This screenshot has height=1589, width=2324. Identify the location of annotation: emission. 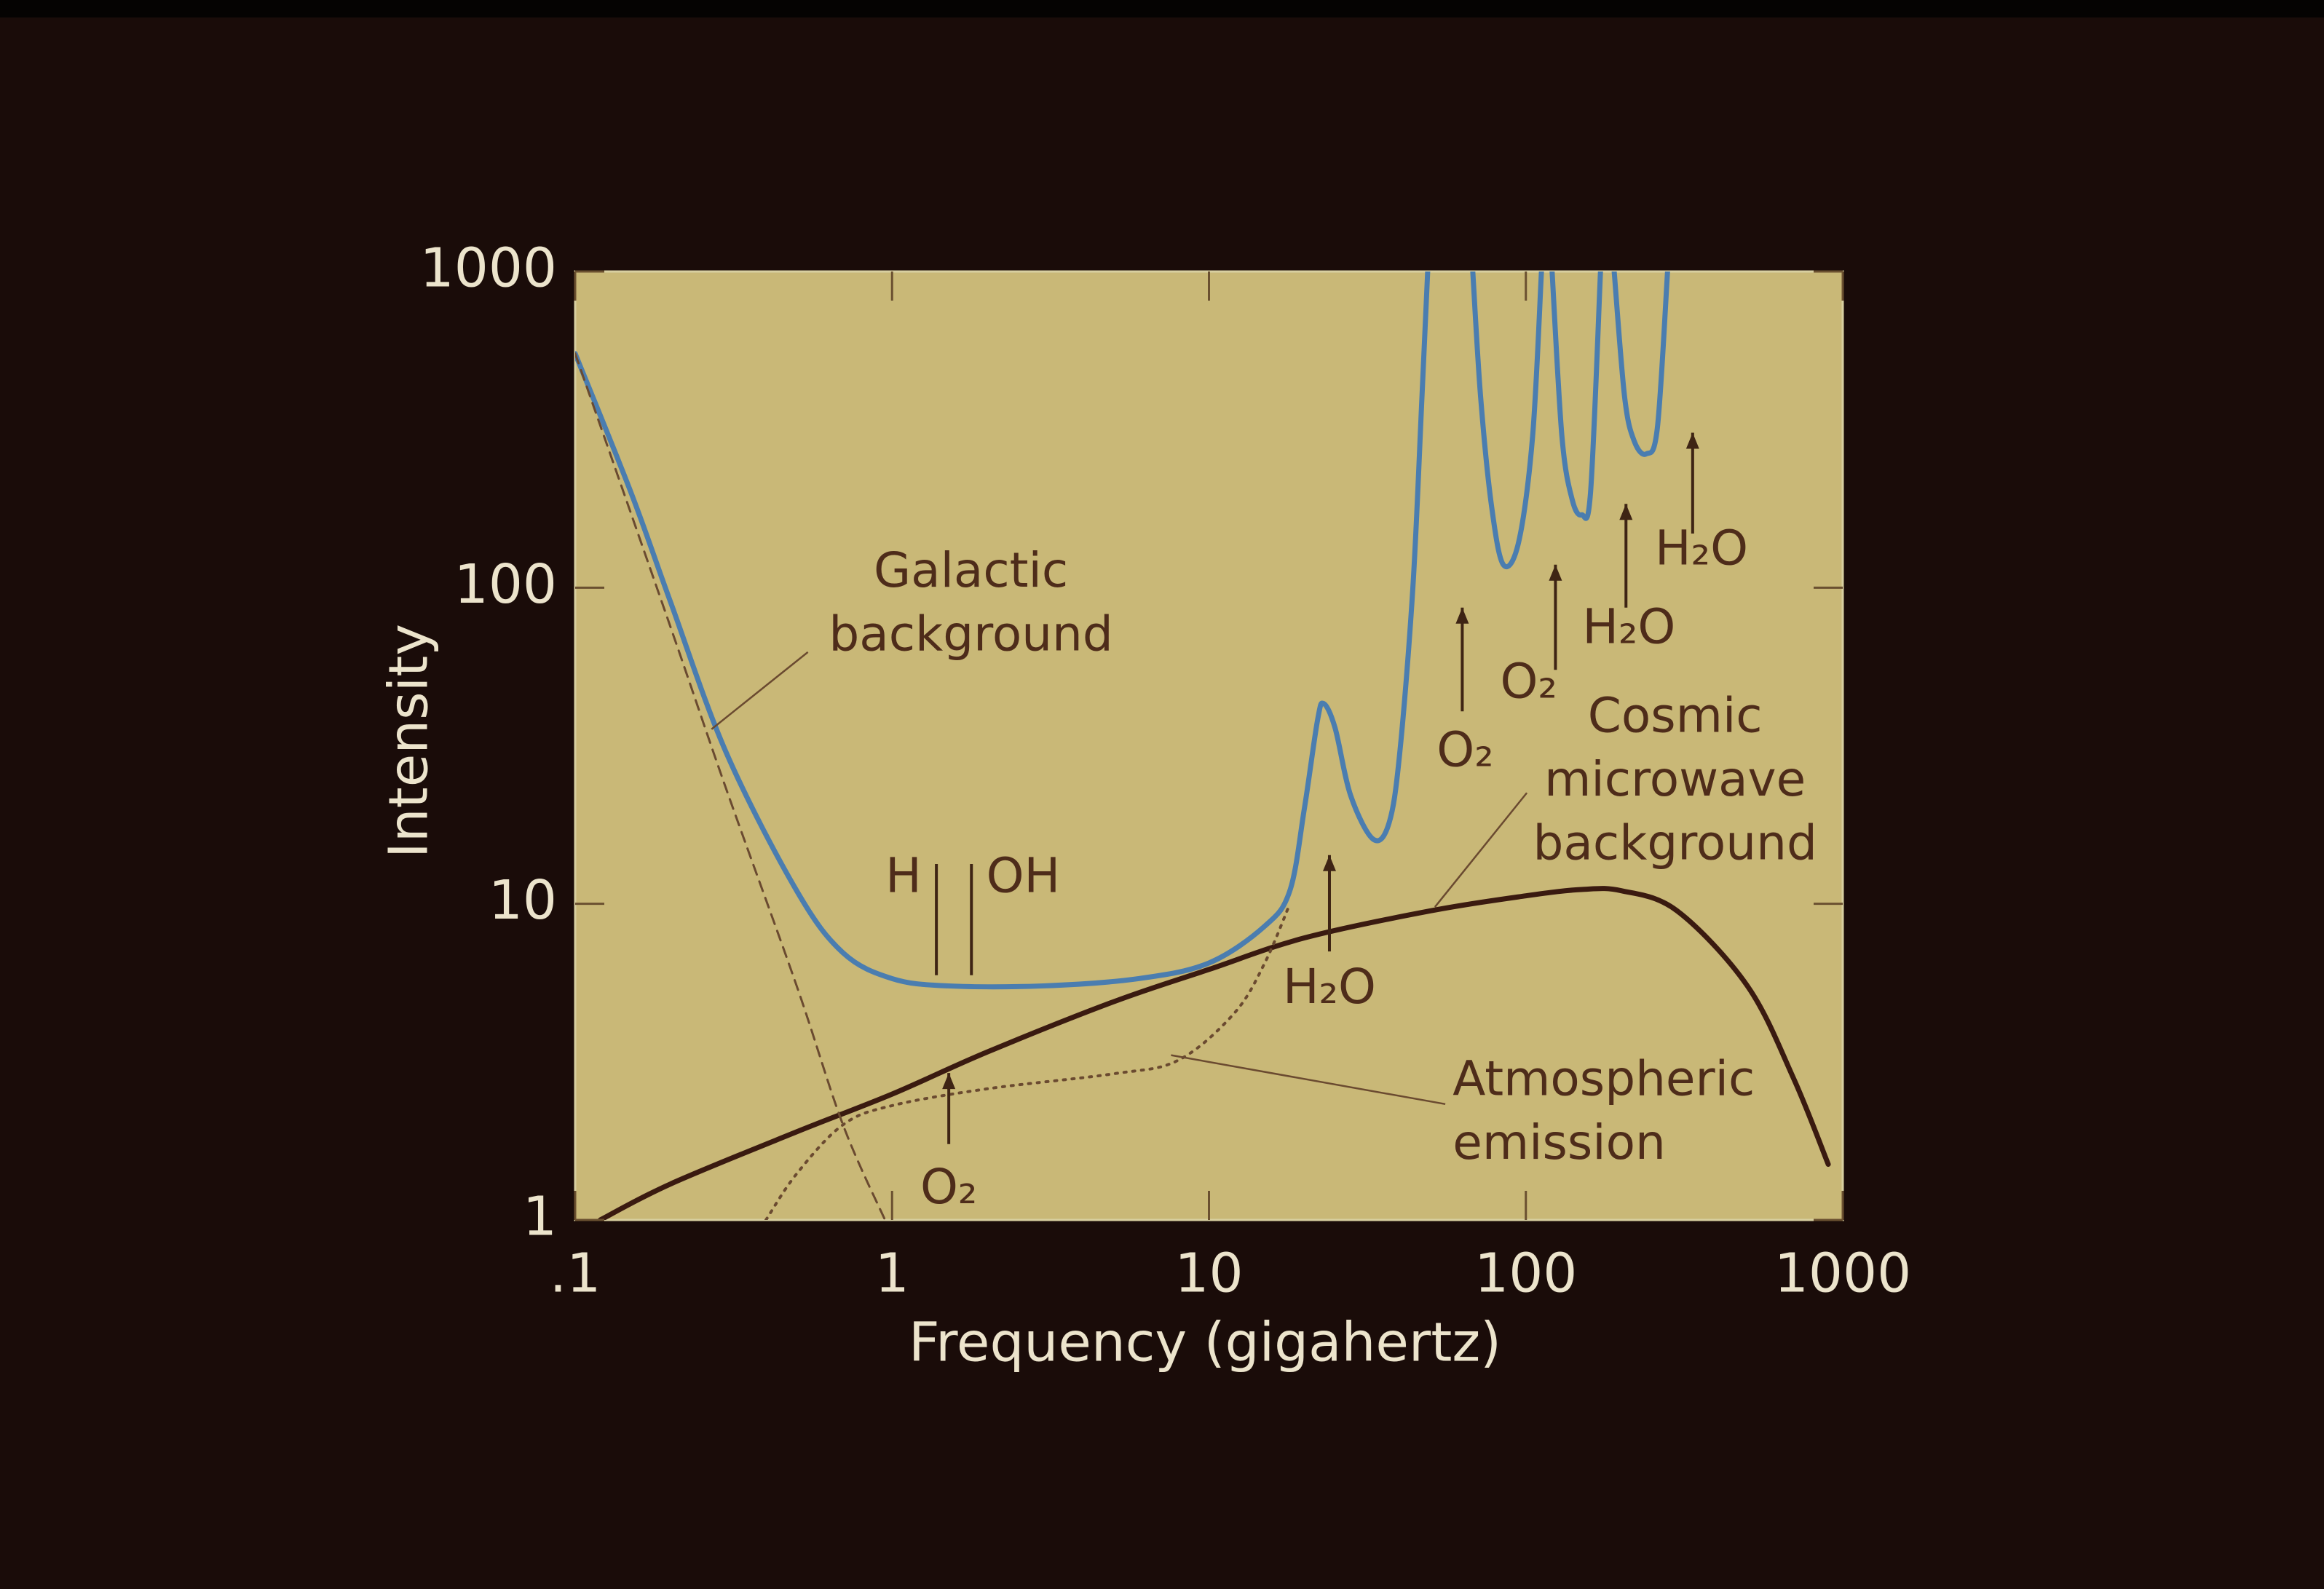
(1559, 1142).